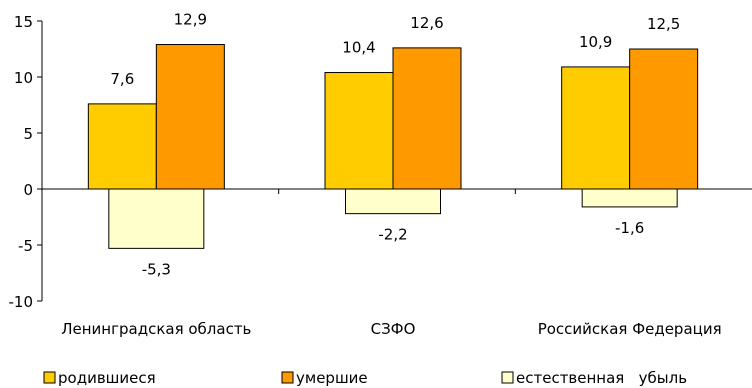 This screenshot has width=752, height=388. I want to click on y-tick-label: -5, so click(25, 246).